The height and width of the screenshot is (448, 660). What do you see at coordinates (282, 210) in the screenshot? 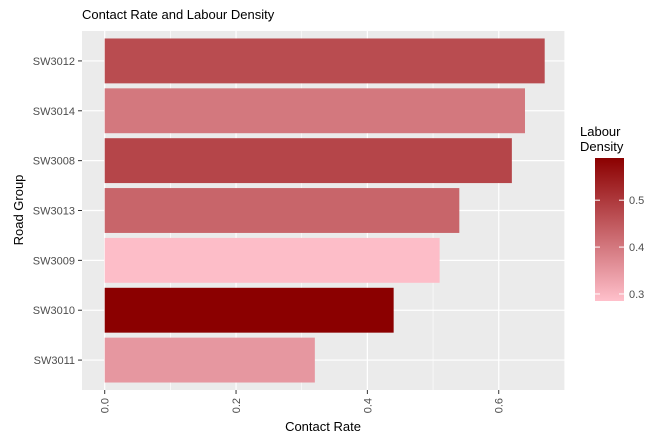
I see `bar-SW3013` at bounding box center [282, 210].